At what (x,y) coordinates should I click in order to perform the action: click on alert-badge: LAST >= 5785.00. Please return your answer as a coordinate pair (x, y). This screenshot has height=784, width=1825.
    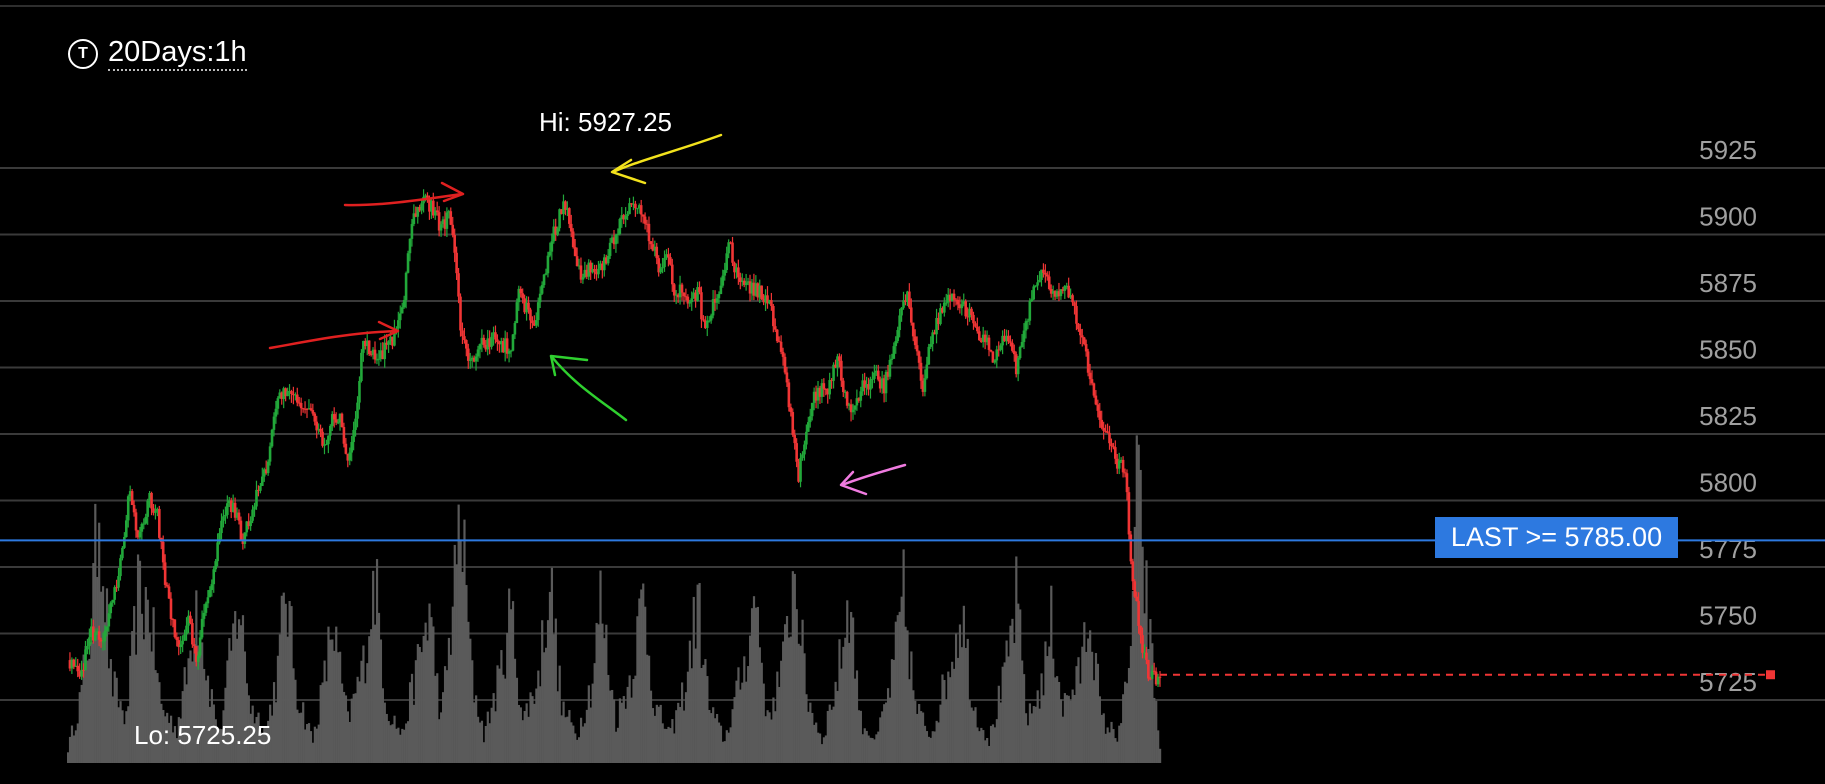
    Looking at the image, I should click on (1556, 537).